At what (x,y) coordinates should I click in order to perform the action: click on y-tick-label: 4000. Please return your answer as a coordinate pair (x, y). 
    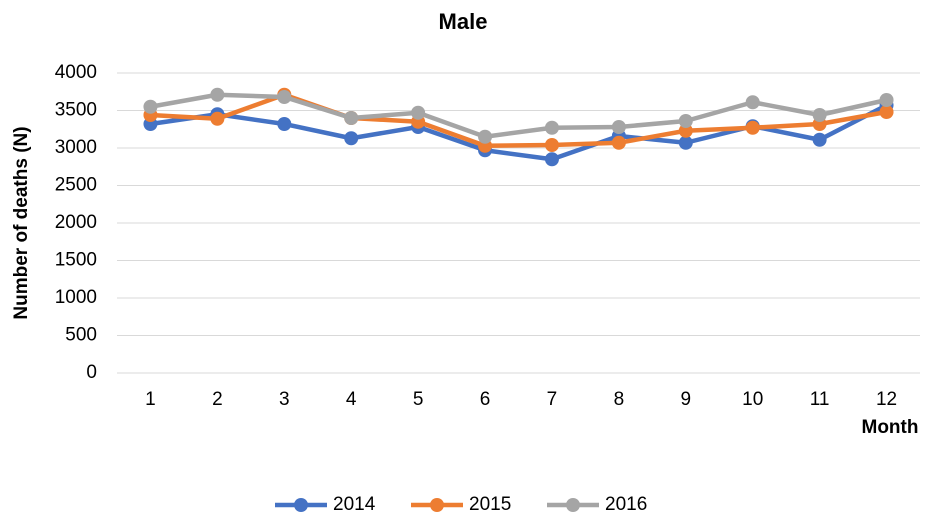
    Looking at the image, I should click on (76, 72).